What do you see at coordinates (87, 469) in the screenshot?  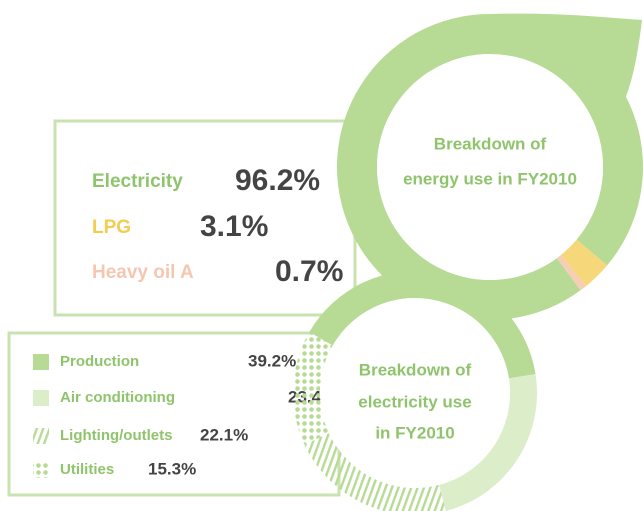 I see `legend-label: Utilities` at bounding box center [87, 469].